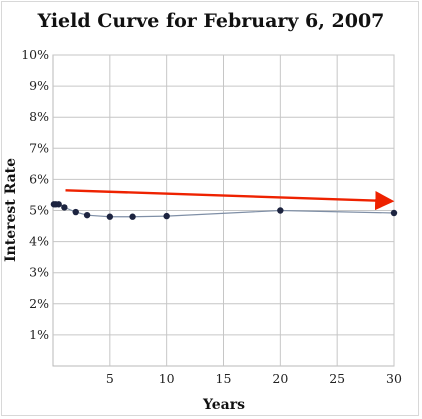  Describe the element at coordinates (280, 378) in the screenshot. I see `x-tick-label: 20` at that location.